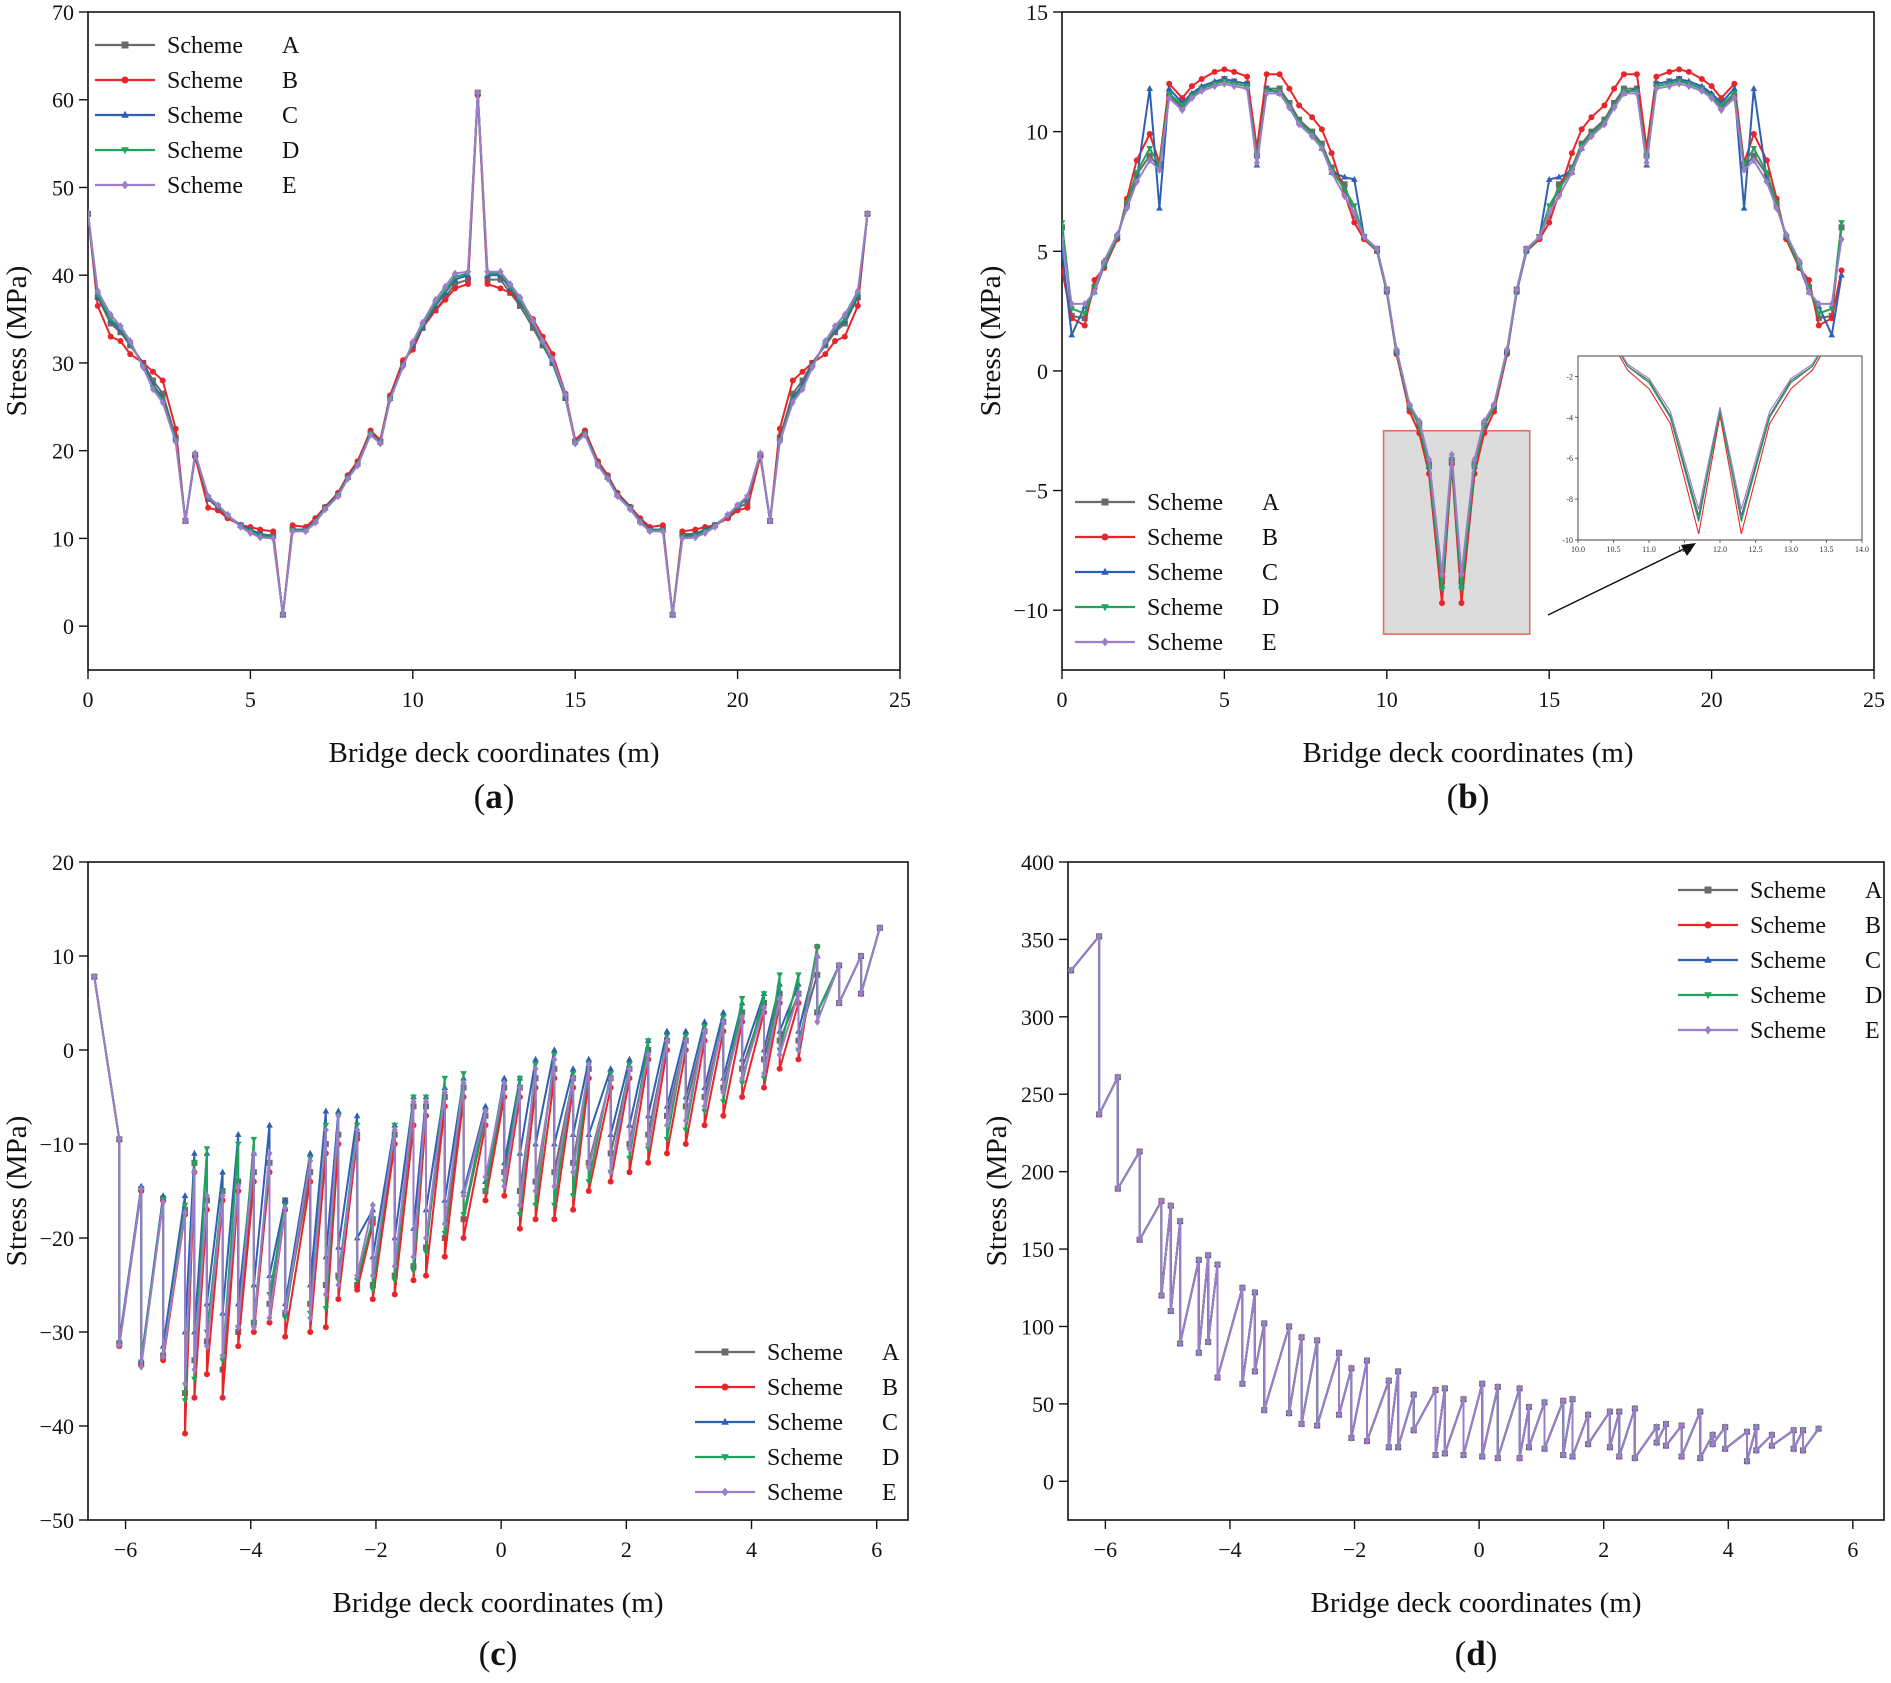 The image size is (1891, 1683). Describe the element at coordinates (1569, 376) in the screenshot. I see `inset-y-tick-label: -2` at that location.